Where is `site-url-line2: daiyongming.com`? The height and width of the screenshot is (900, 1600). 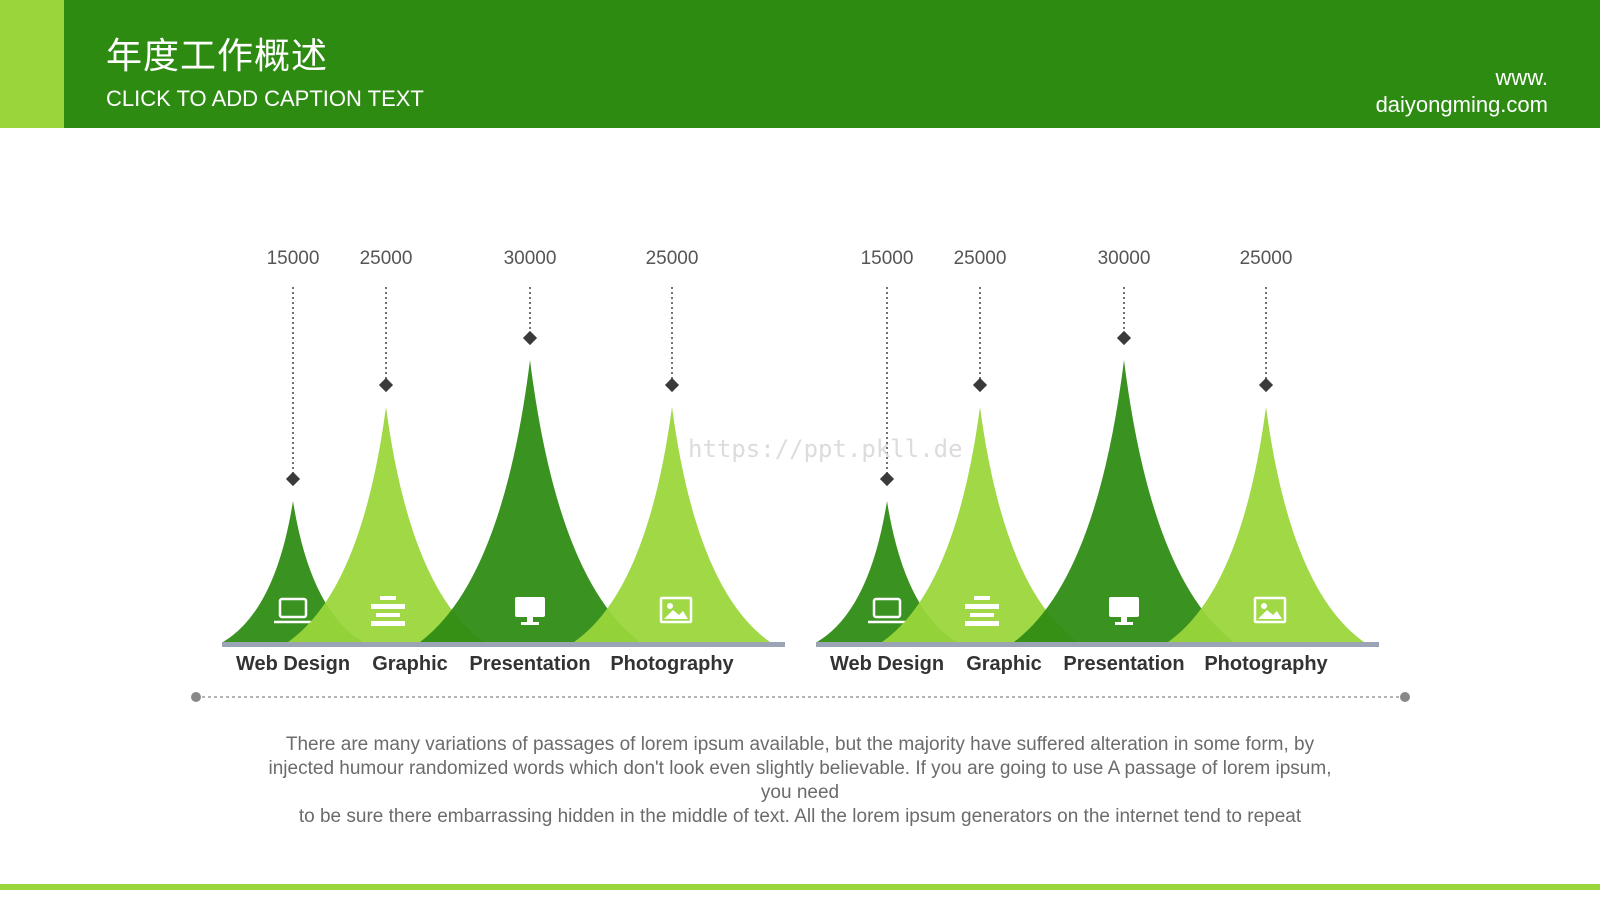 site-url-line2: daiyongming.com is located at coordinates (1461, 104).